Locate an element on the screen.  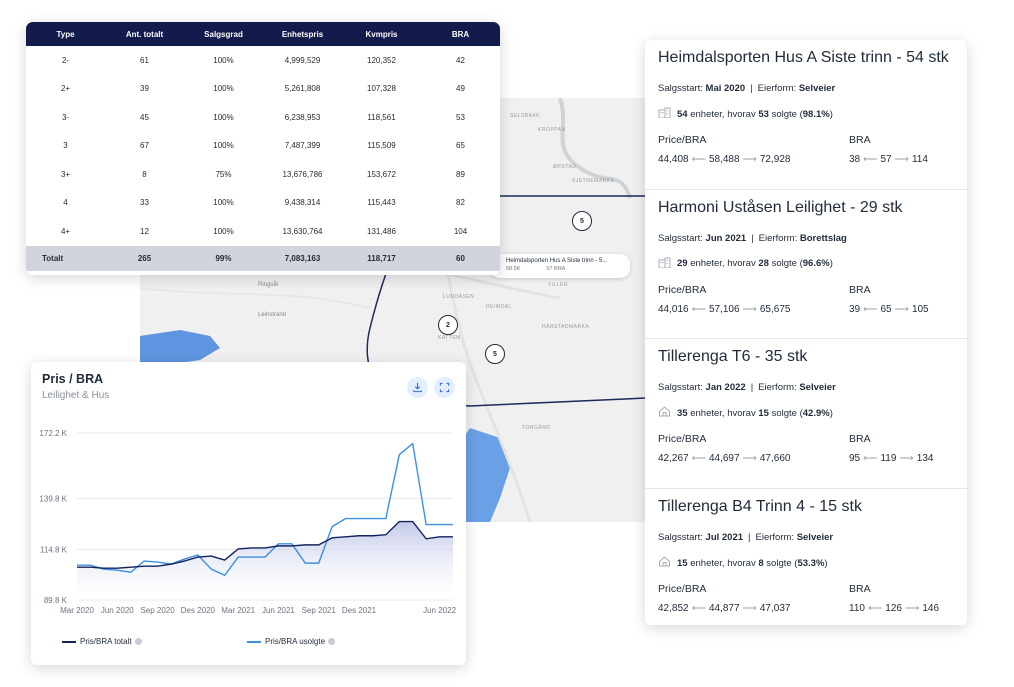
map-place-label: Ringvål is located at coordinates (268, 285).